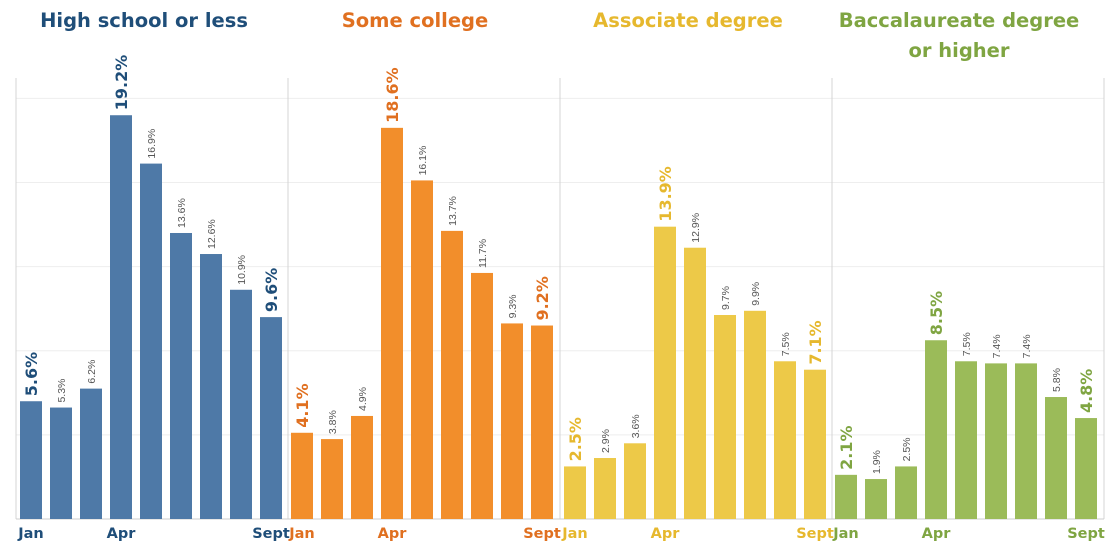 The height and width of the screenshot is (544, 1120). Describe the element at coordinates (423, 161) in the screenshot. I see `data-label: 16.1%` at that location.